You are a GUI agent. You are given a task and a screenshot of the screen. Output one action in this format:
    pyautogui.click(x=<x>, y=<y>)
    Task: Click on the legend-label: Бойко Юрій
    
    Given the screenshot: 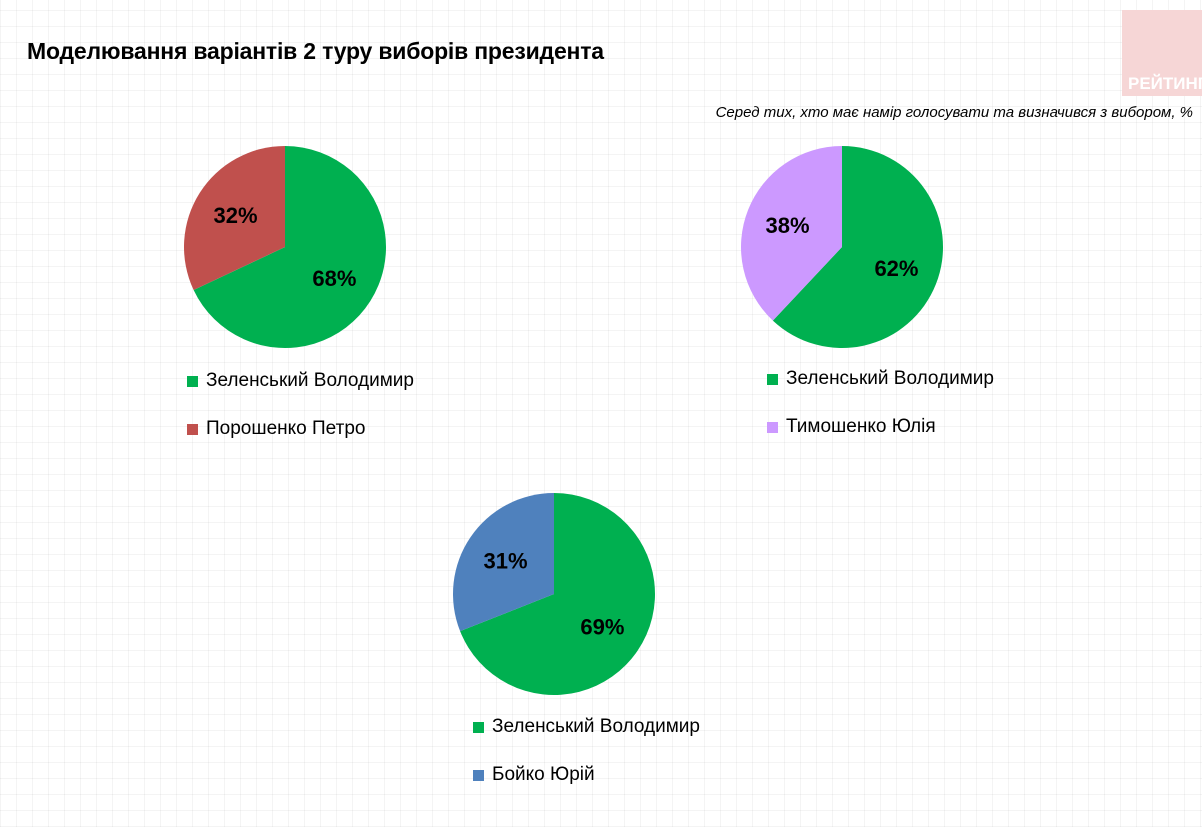 What is the action you would take?
    pyautogui.click(x=543, y=774)
    